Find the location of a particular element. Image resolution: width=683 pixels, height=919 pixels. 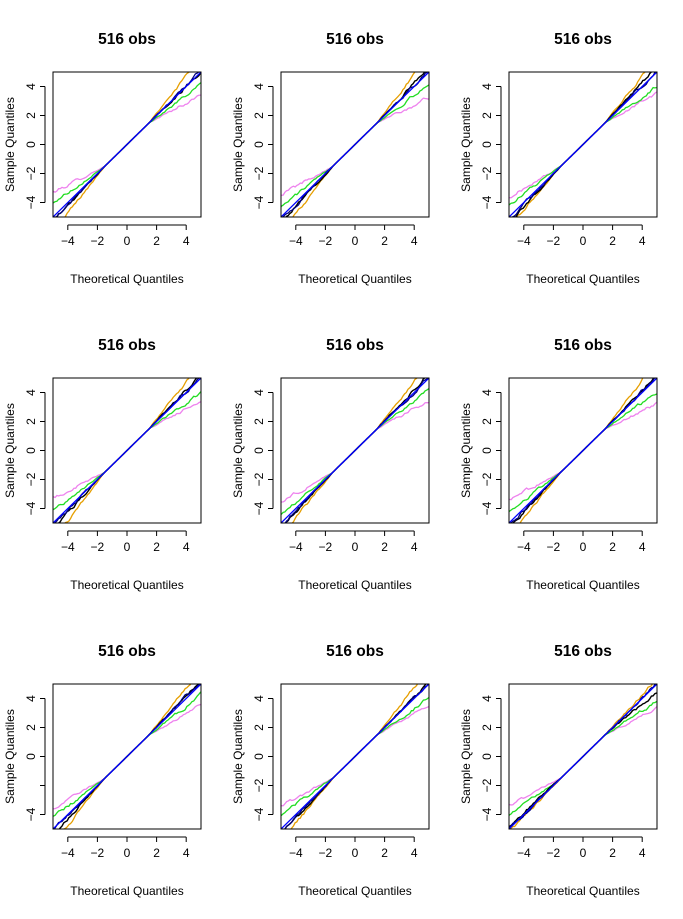

black-series-line is located at coordinates (583, 450).